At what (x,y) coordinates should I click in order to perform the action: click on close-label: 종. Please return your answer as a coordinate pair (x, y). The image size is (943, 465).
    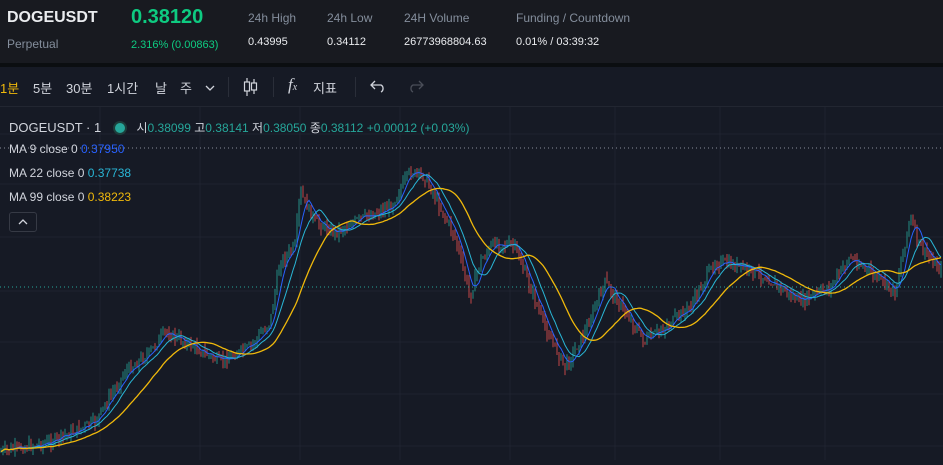
    Looking at the image, I should click on (315, 128).